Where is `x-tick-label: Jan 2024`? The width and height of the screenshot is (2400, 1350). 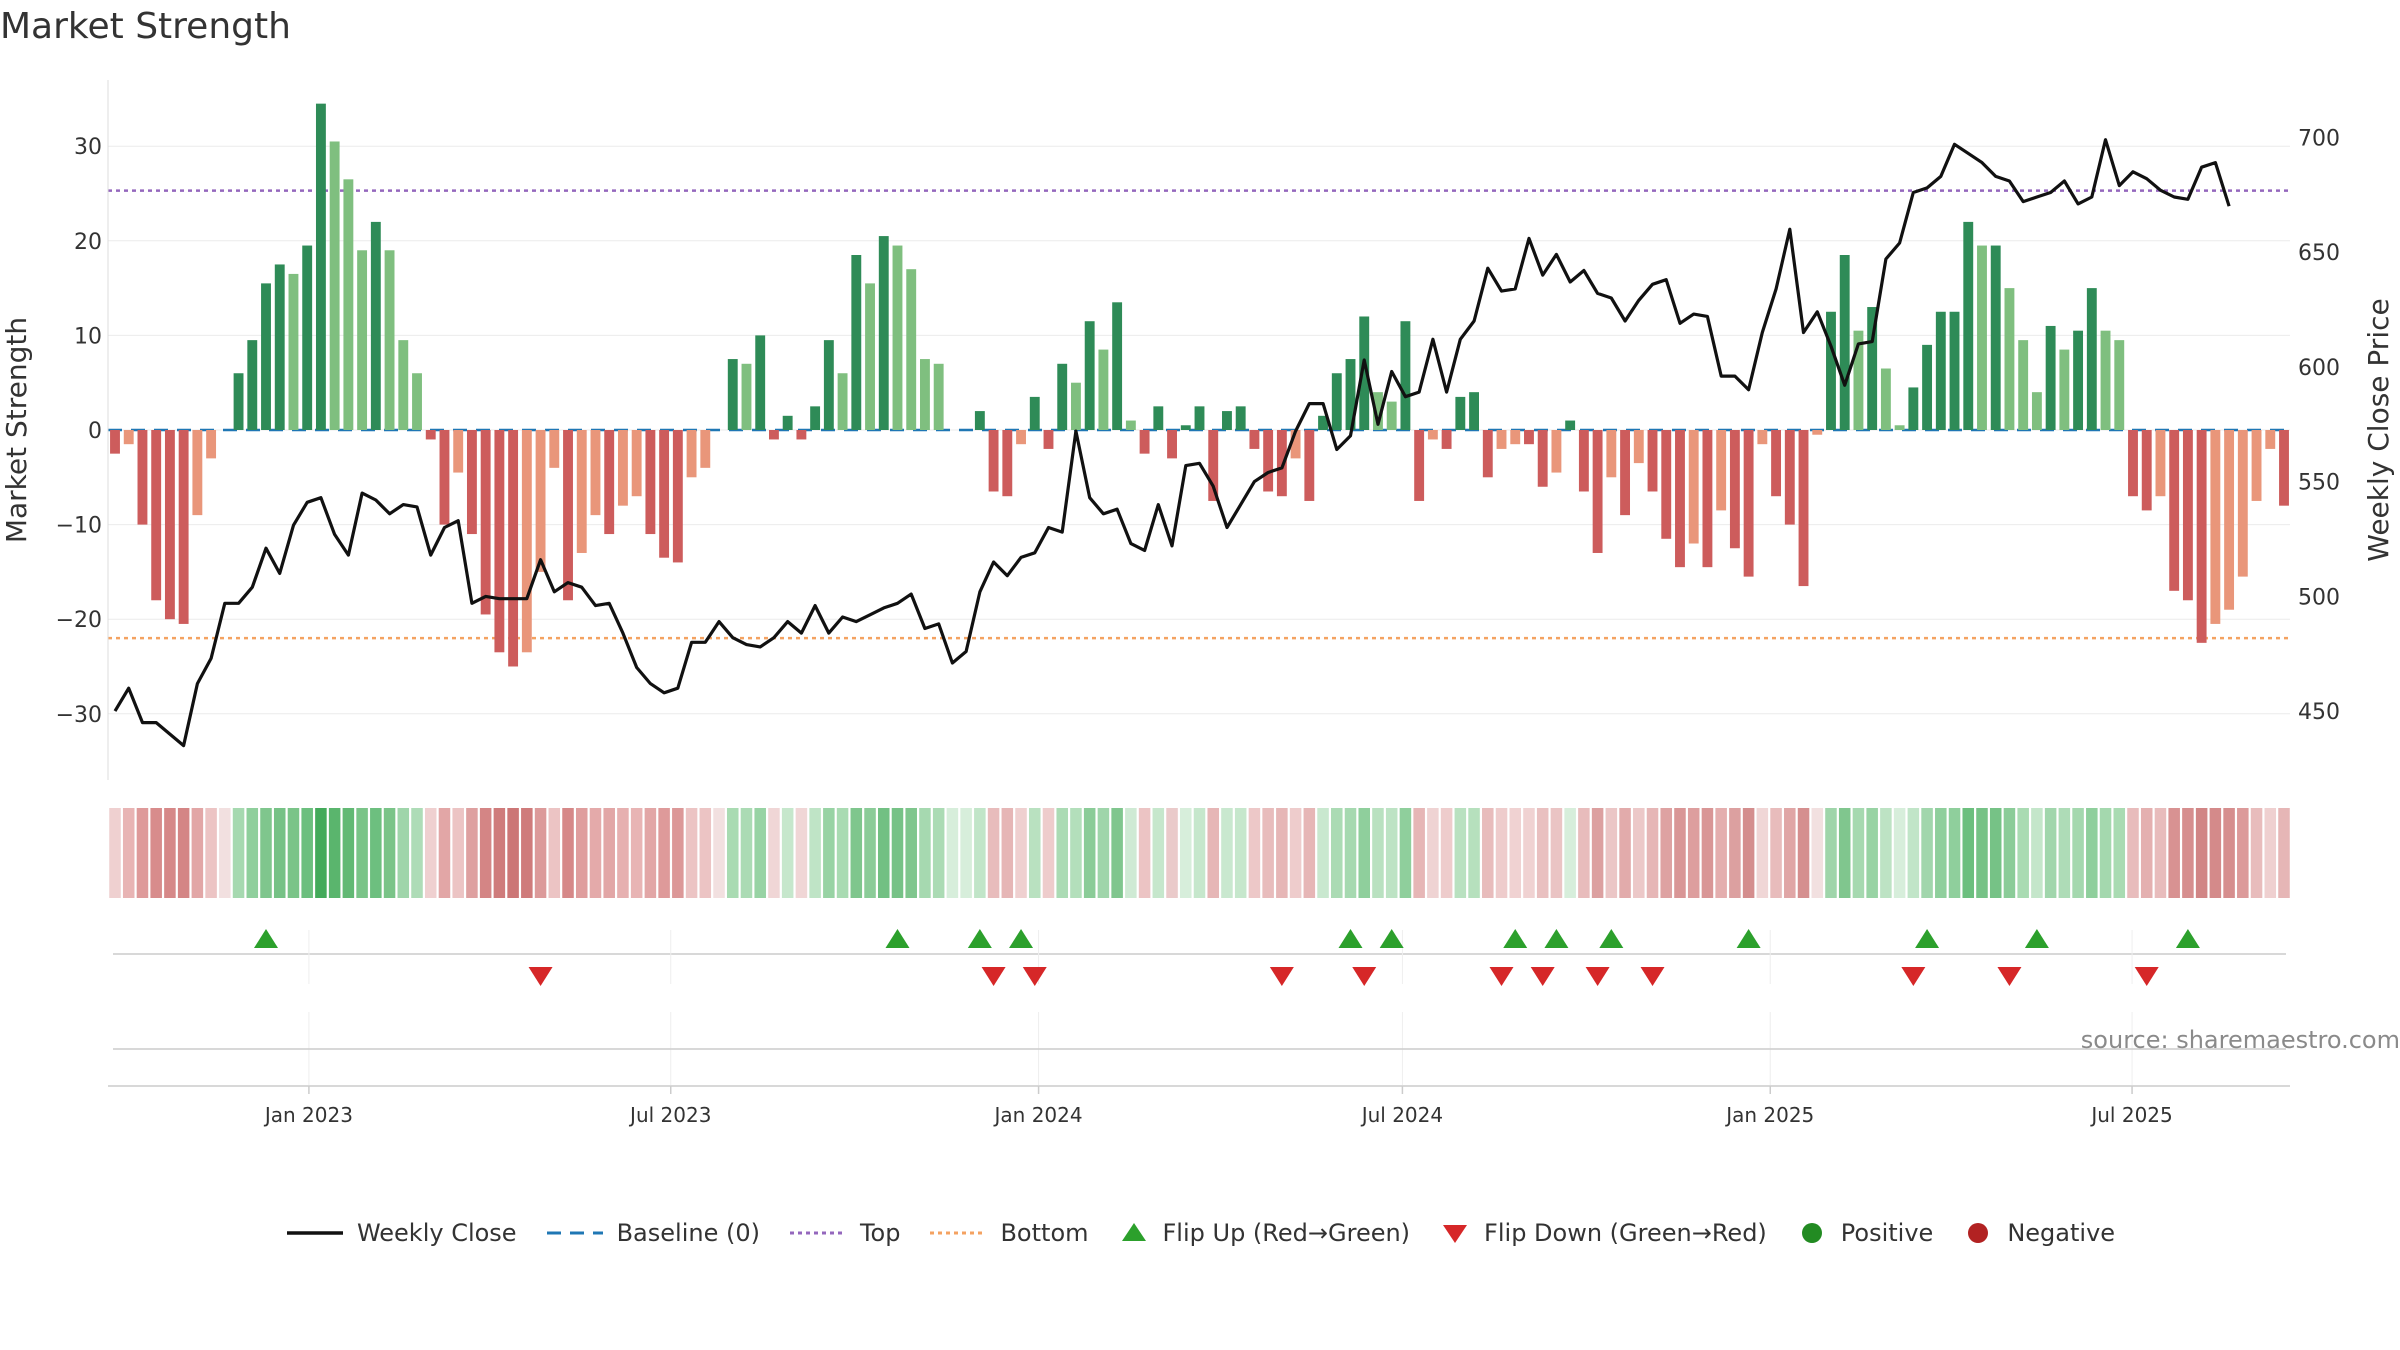 x-tick-label: Jan 2024 is located at coordinates (1038, 1115).